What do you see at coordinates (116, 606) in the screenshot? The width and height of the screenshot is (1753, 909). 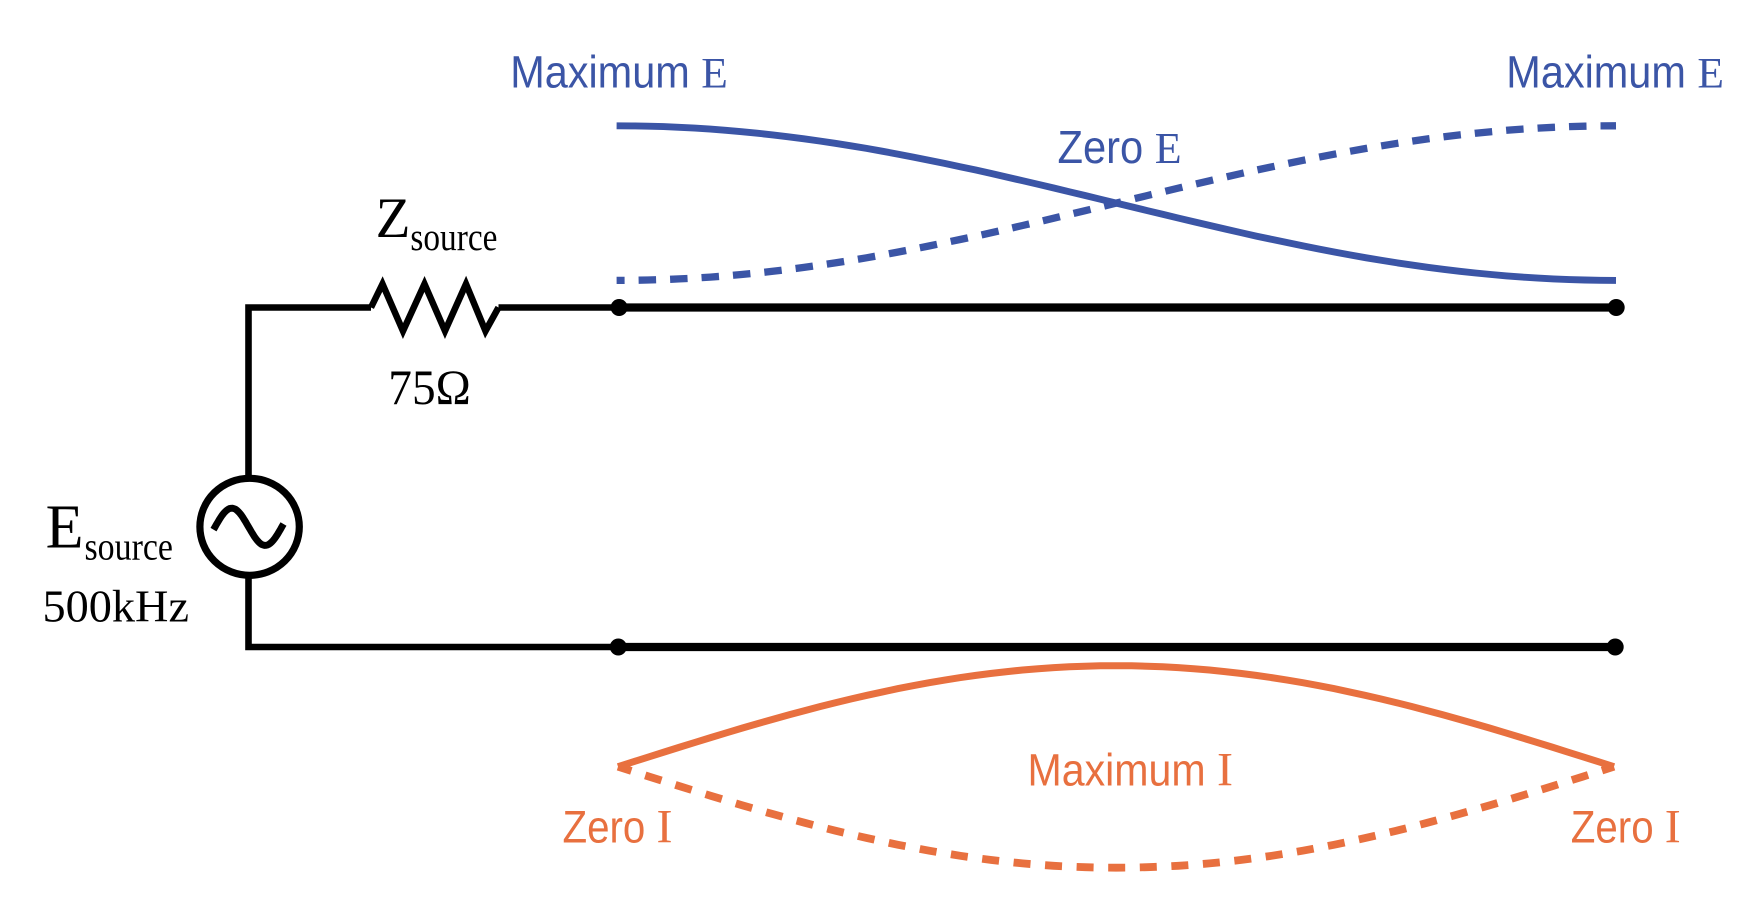 I see `svg-text: 500kHz` at bounding box center [116, 606].